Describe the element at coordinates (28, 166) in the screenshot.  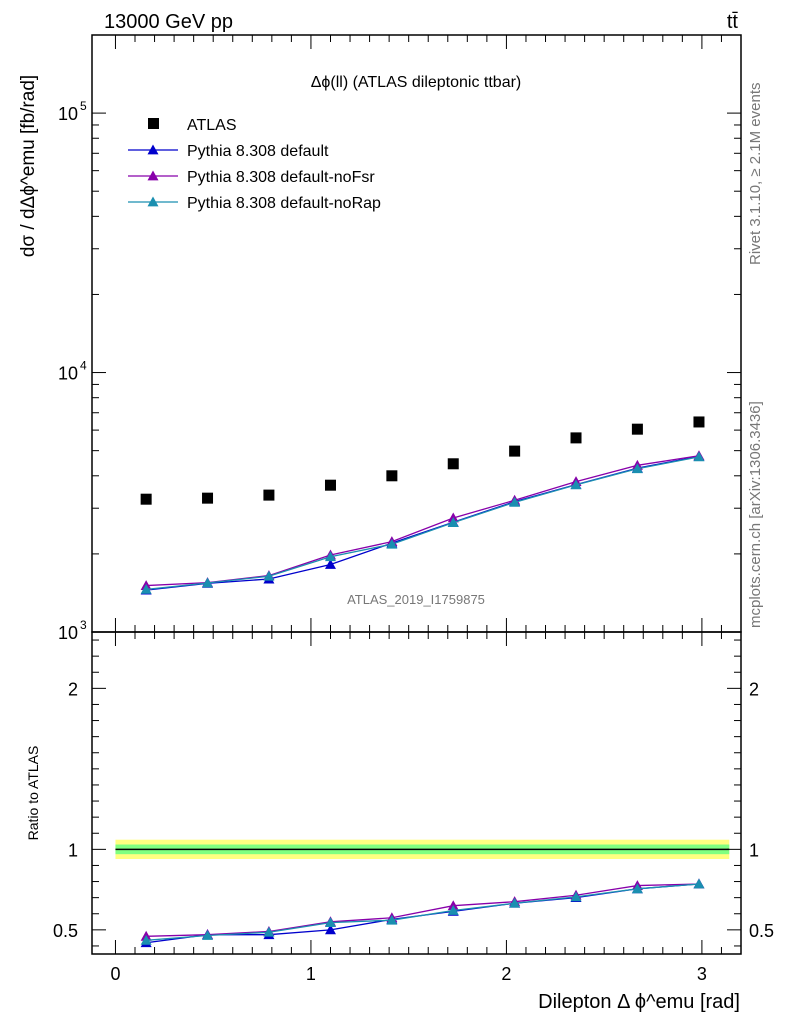
I see `y-axis-label: dσ / dΔϕ^emu [fb/rad]` at that location.